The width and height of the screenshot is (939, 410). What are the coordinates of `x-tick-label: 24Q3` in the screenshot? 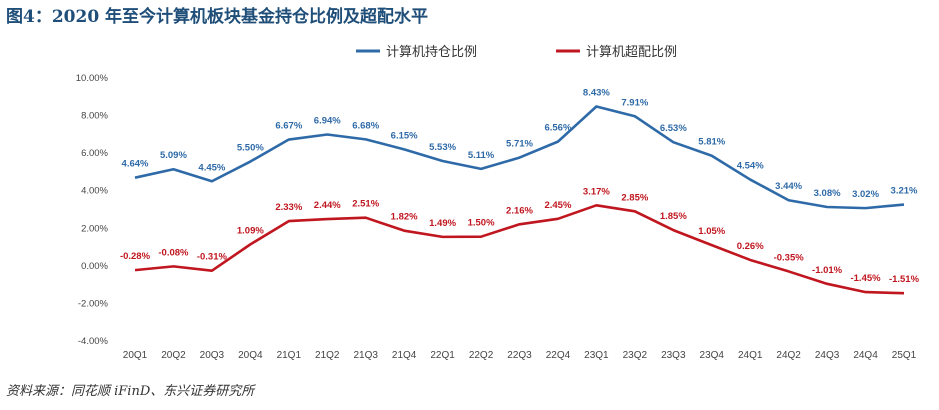 It's located at (827, 355).